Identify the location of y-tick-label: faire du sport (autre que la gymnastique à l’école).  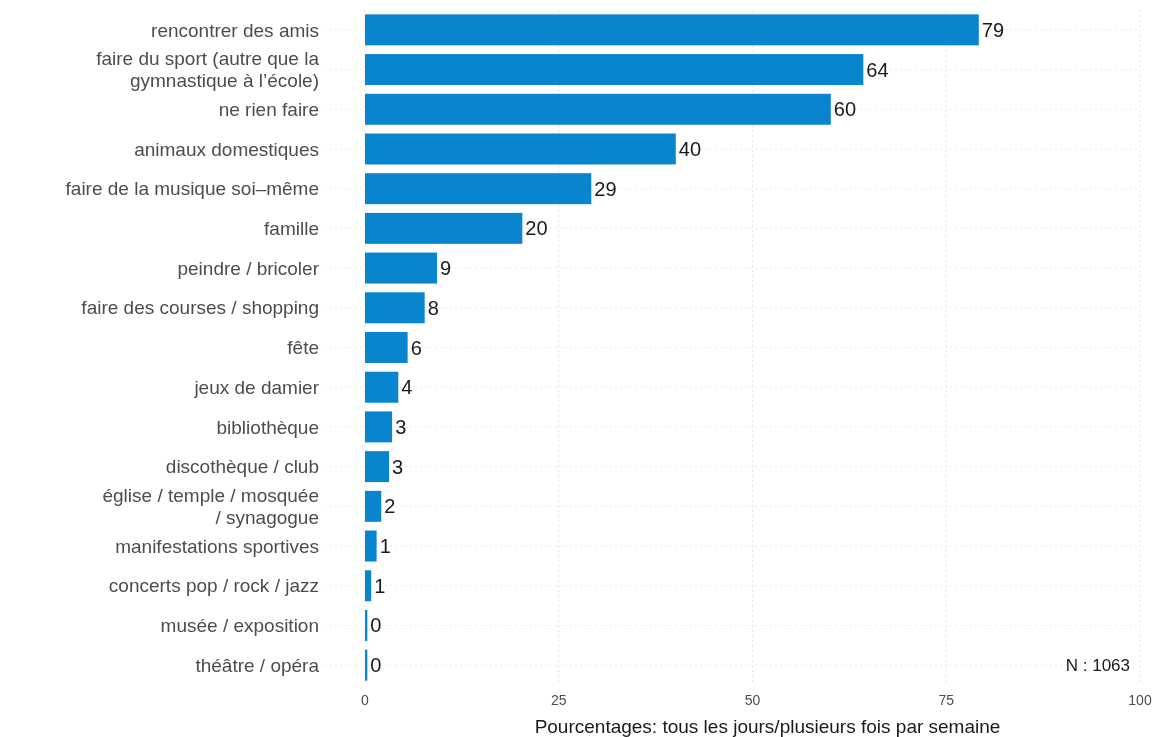
(208, 70).